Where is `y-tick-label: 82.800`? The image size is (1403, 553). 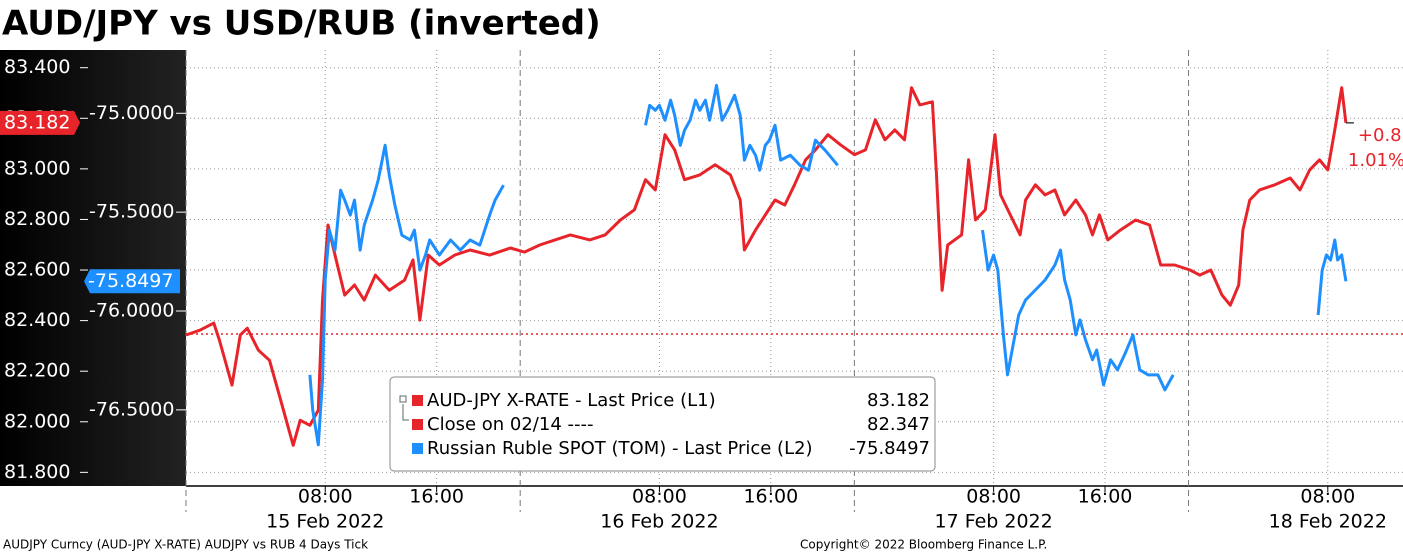
y-tick-label: 82.800 is located at coordinates (37, 219).